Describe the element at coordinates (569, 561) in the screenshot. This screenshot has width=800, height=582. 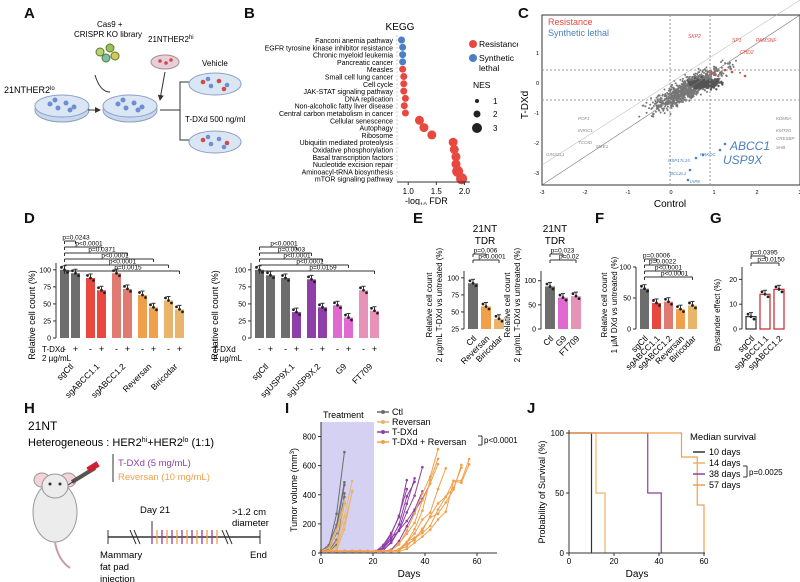
I see `j-xtick: 0` at that location.